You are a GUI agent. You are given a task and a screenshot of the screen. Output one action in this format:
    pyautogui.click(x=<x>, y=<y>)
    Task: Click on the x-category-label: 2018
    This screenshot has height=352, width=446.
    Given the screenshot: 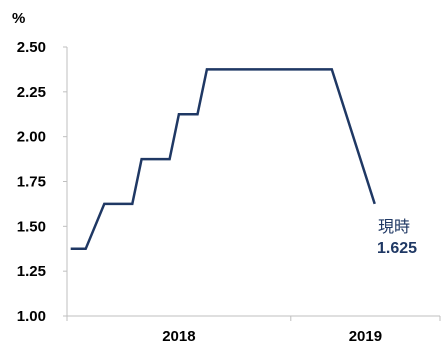 What is the action you would take?
    pyautogui.click(x=178, y=336)
    